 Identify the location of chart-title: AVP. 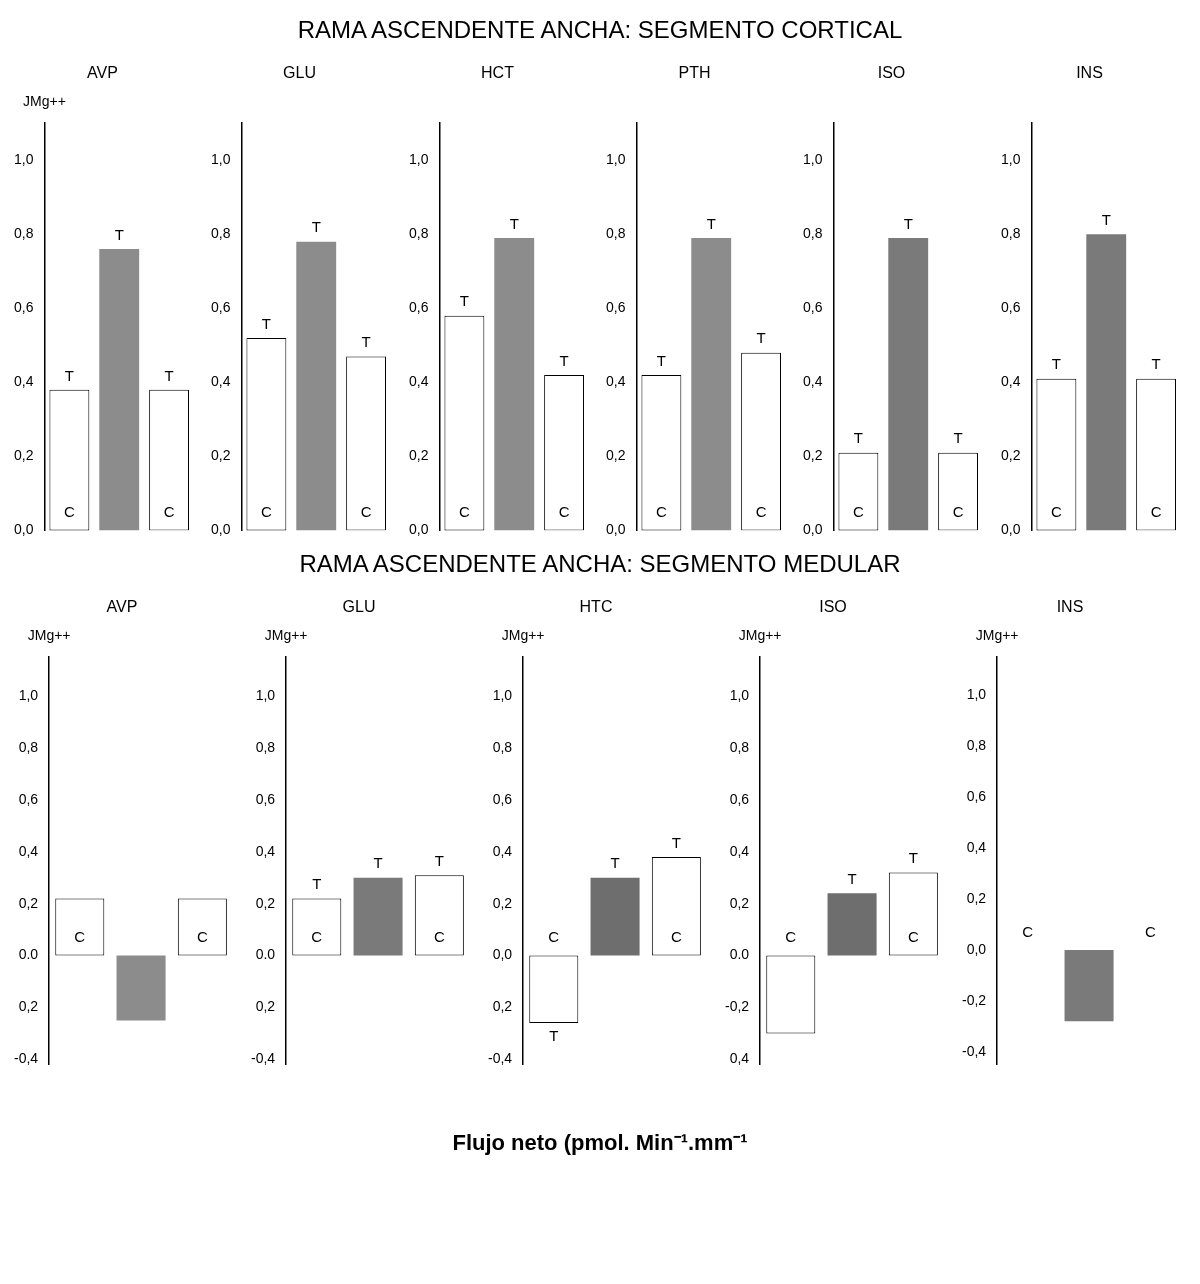
(122, 607).